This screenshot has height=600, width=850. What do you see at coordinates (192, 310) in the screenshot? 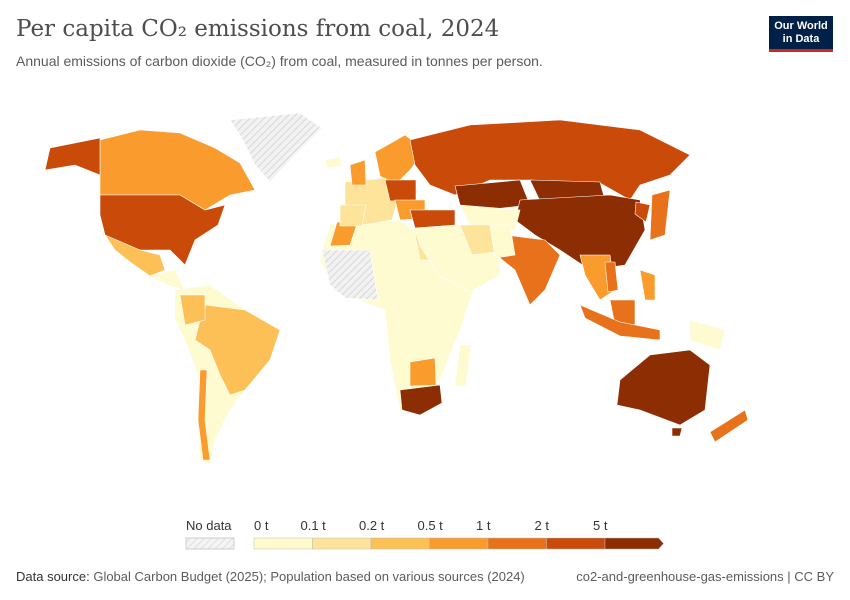
I see `region-colombia` at bounding box center [192, 310].